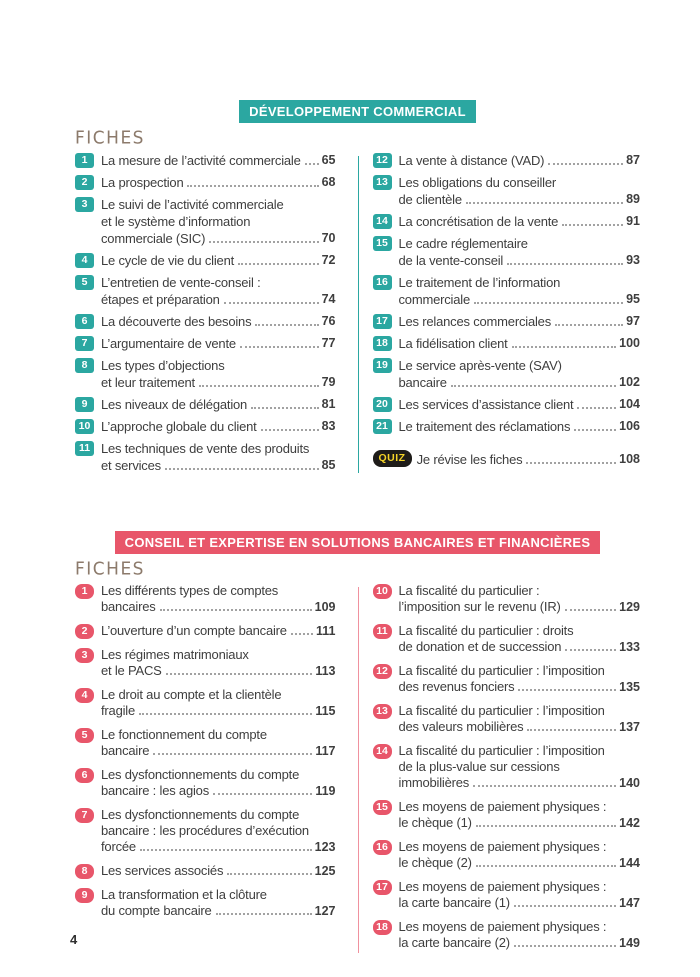  Describe the element at coordinates (469, 459) in the screenshot. I see `quiz-label: Je révise les fiches` at that location.